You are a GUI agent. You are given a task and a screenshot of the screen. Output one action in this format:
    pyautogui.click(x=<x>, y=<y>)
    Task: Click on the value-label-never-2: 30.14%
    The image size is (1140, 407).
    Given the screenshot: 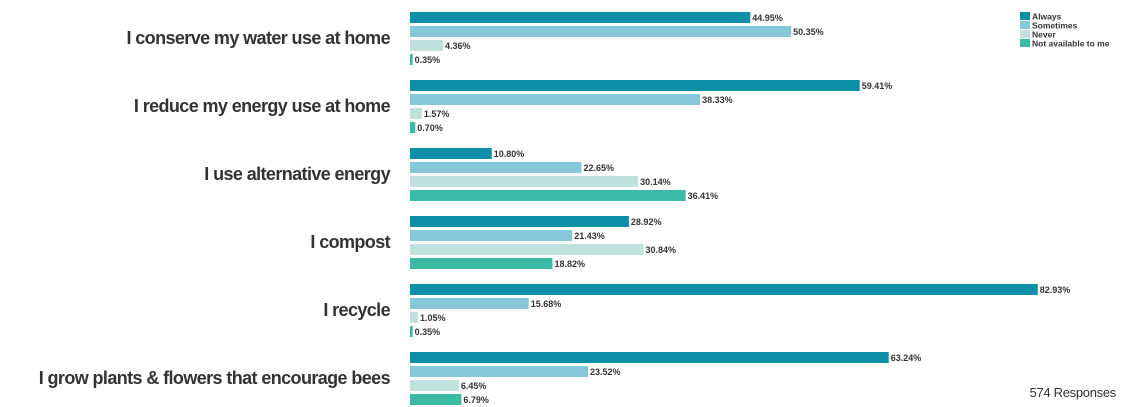 What is the action you would take?
    pyautogui.click(x=655, y=182)
    